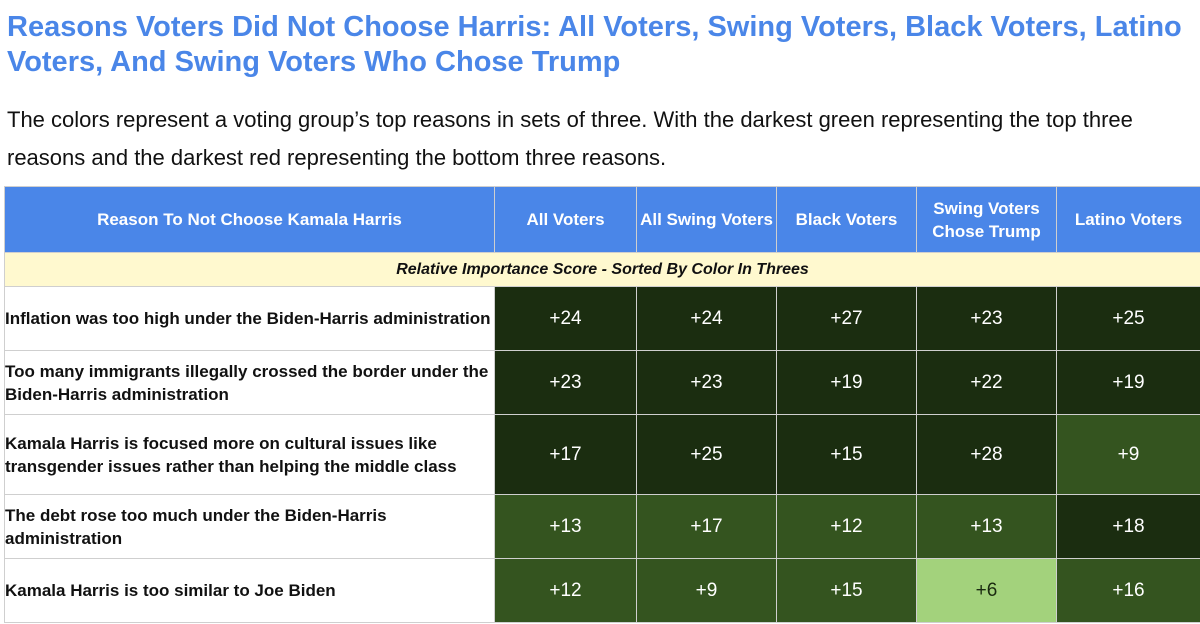 This screenshot has width=1200, height=624. What do you see at coordinates (986, 590) in the screenshot?
I see `score-cell-swing-voters-chose-trump: +6` at bounding box center [986, 590].